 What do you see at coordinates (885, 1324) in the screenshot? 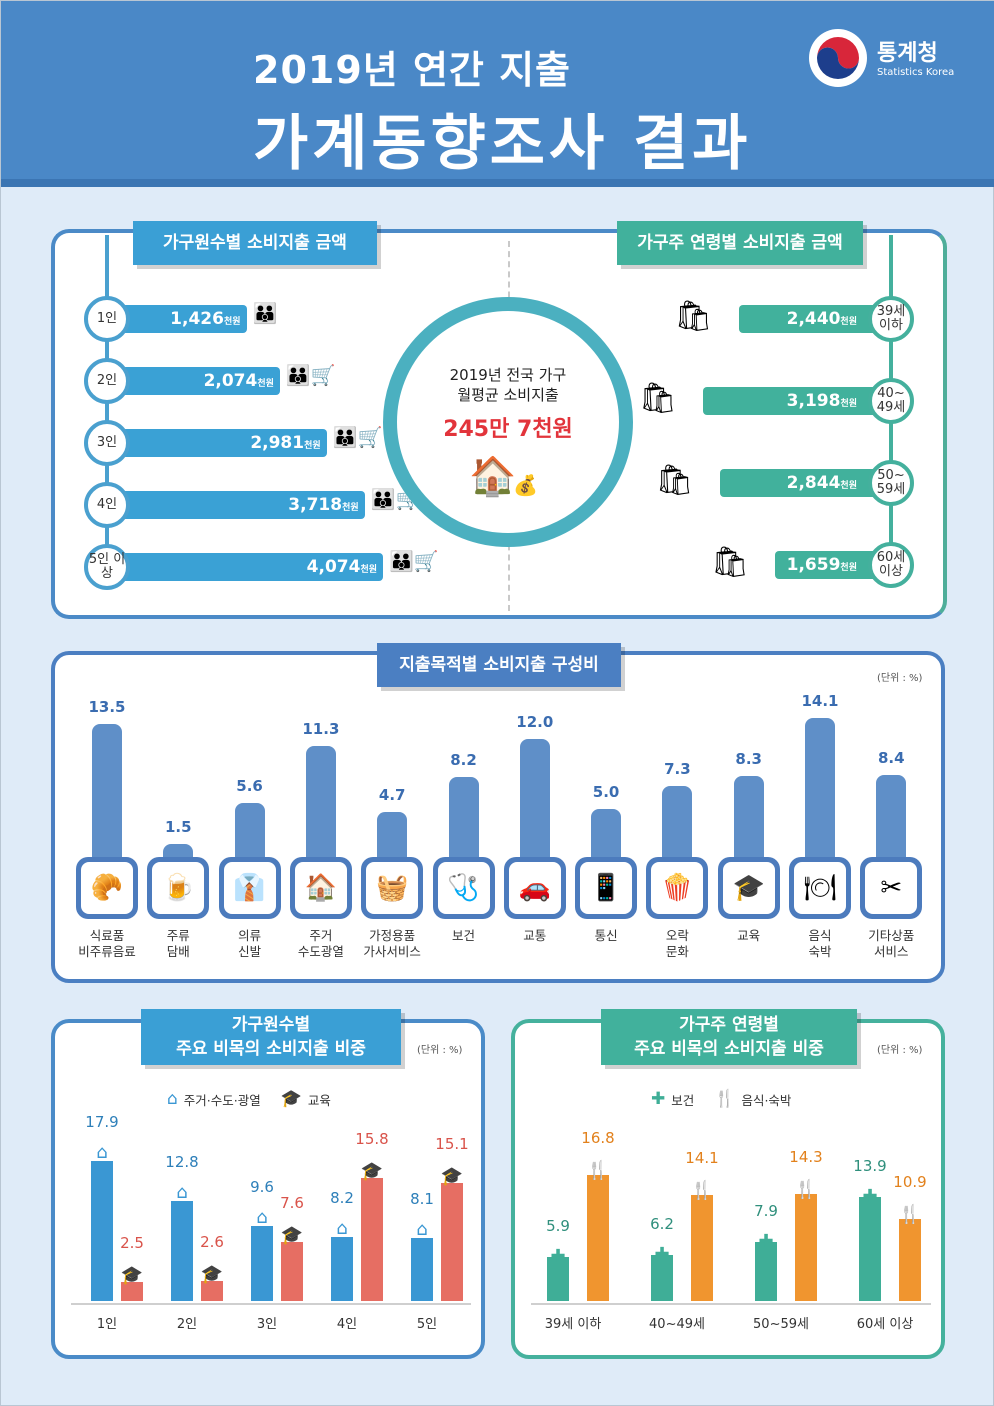
I see `age-group-label: 60세 이상` at bounding box center [885, 1324].